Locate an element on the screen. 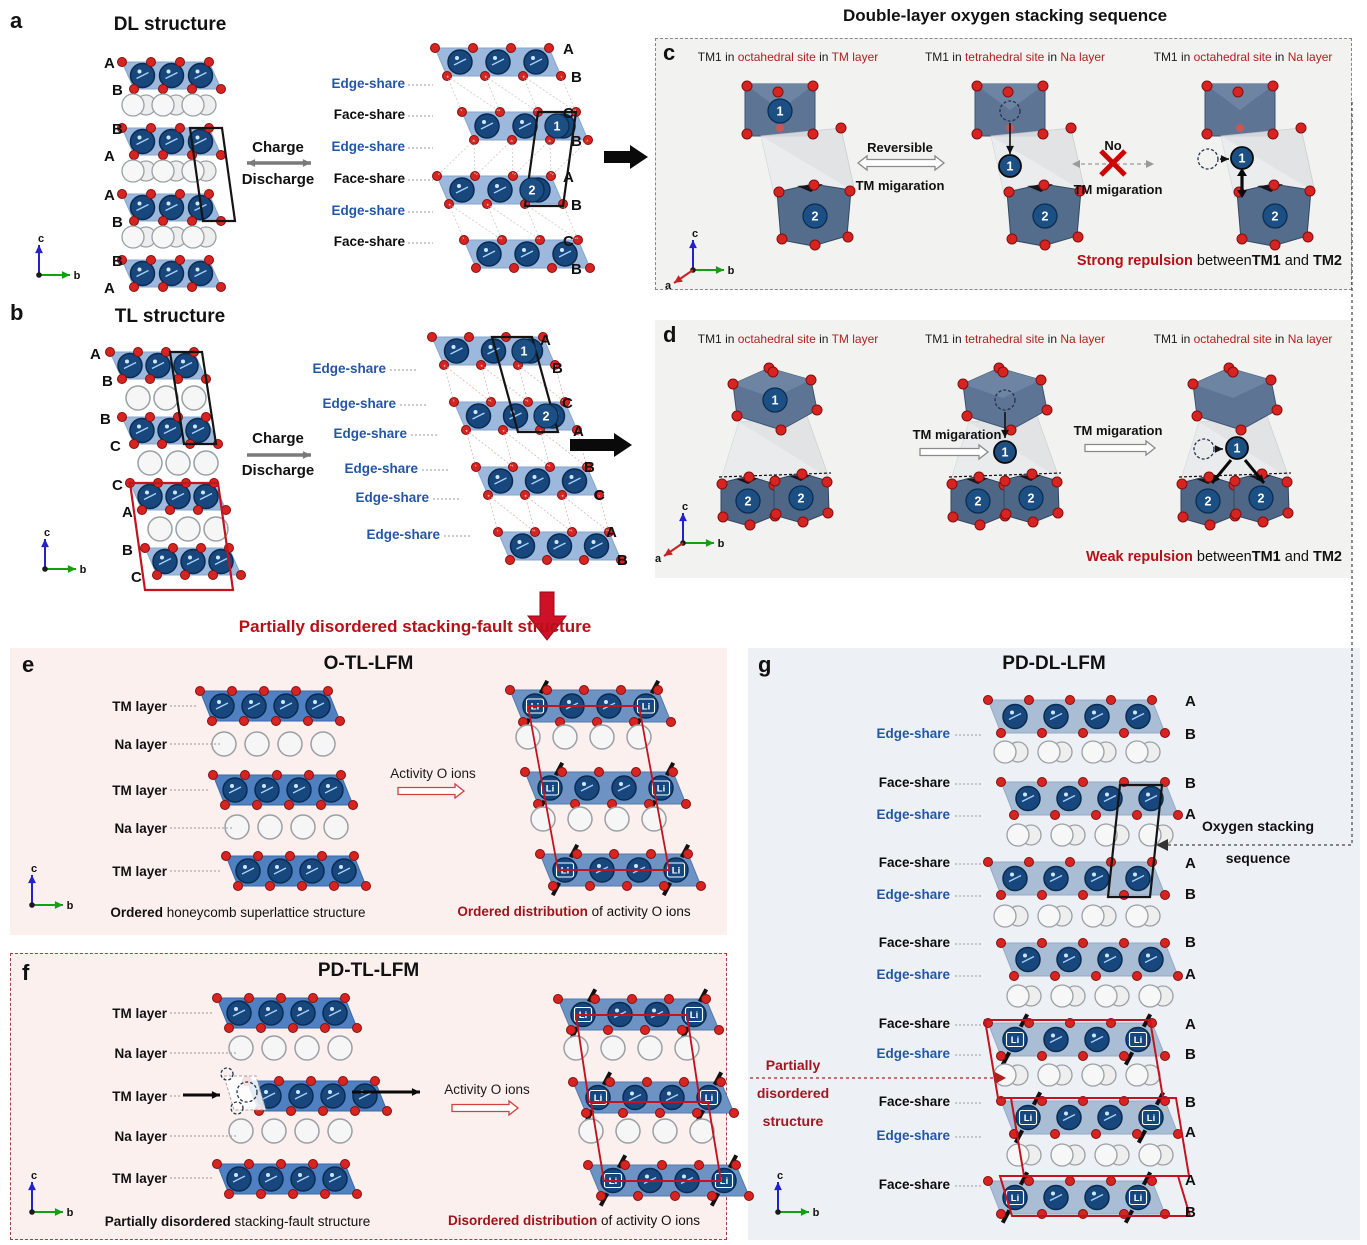 The image size is (1367, 1245). stack-letter-b-left: A is located at coordinates (127, 512).